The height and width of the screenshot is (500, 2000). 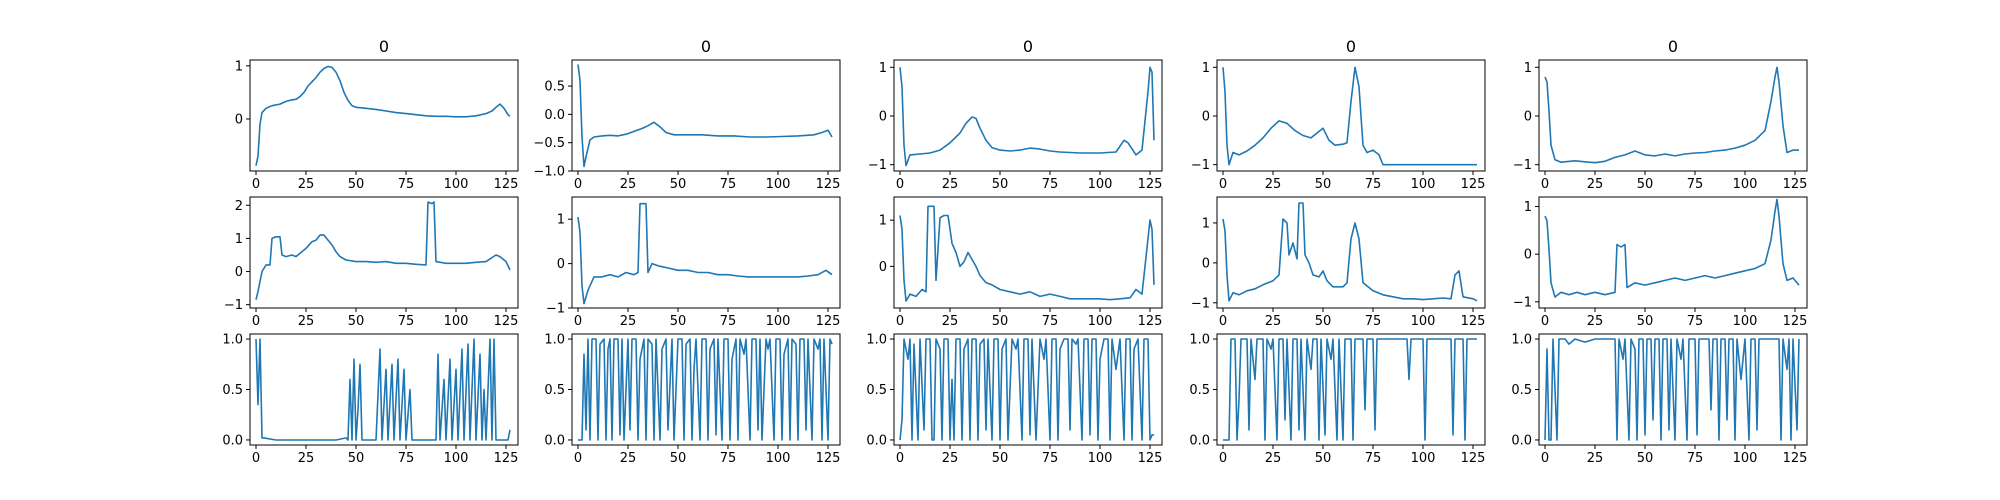 I want to click on subplot-r1-c4: 0 25 50 75 100 125 −1 0 1, so click(x=1660, y=262).